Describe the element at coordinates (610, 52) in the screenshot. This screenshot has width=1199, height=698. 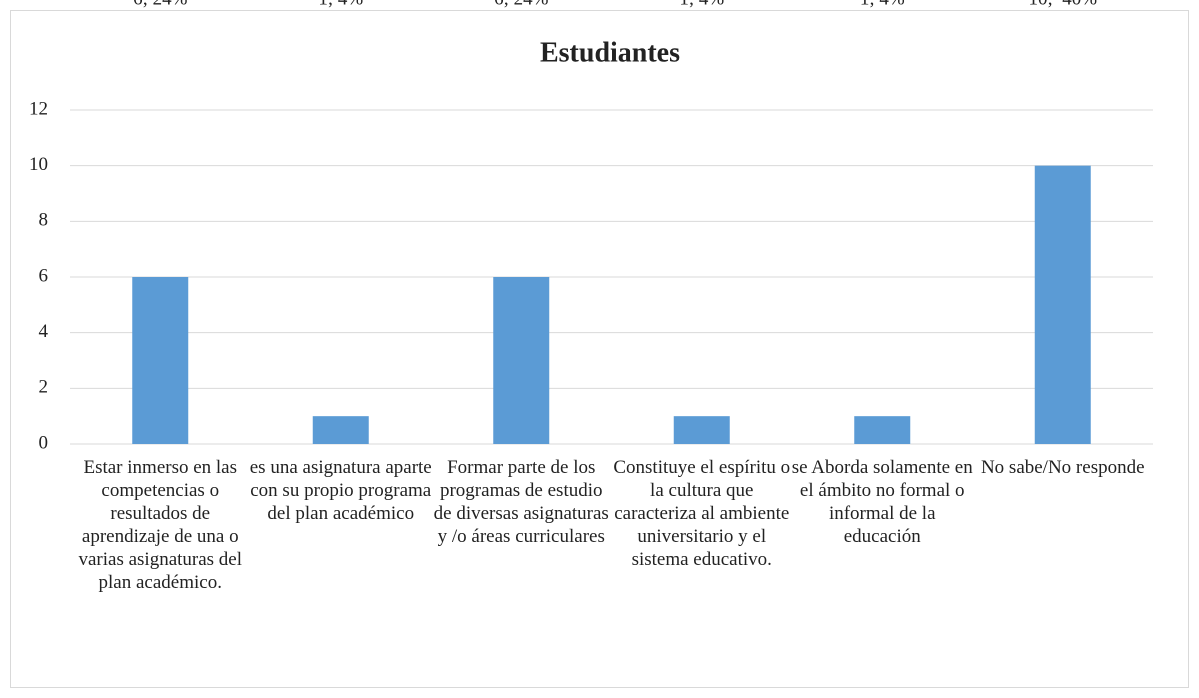
I see `chart-title: Estudiantes` at that location.